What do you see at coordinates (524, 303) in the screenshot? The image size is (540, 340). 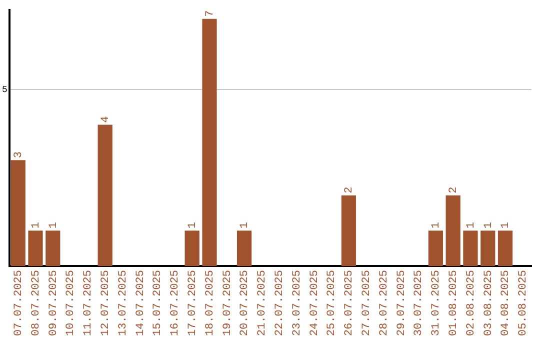 I see `x-tick-label: 05.08.2025` at bounding box center [524, 303].